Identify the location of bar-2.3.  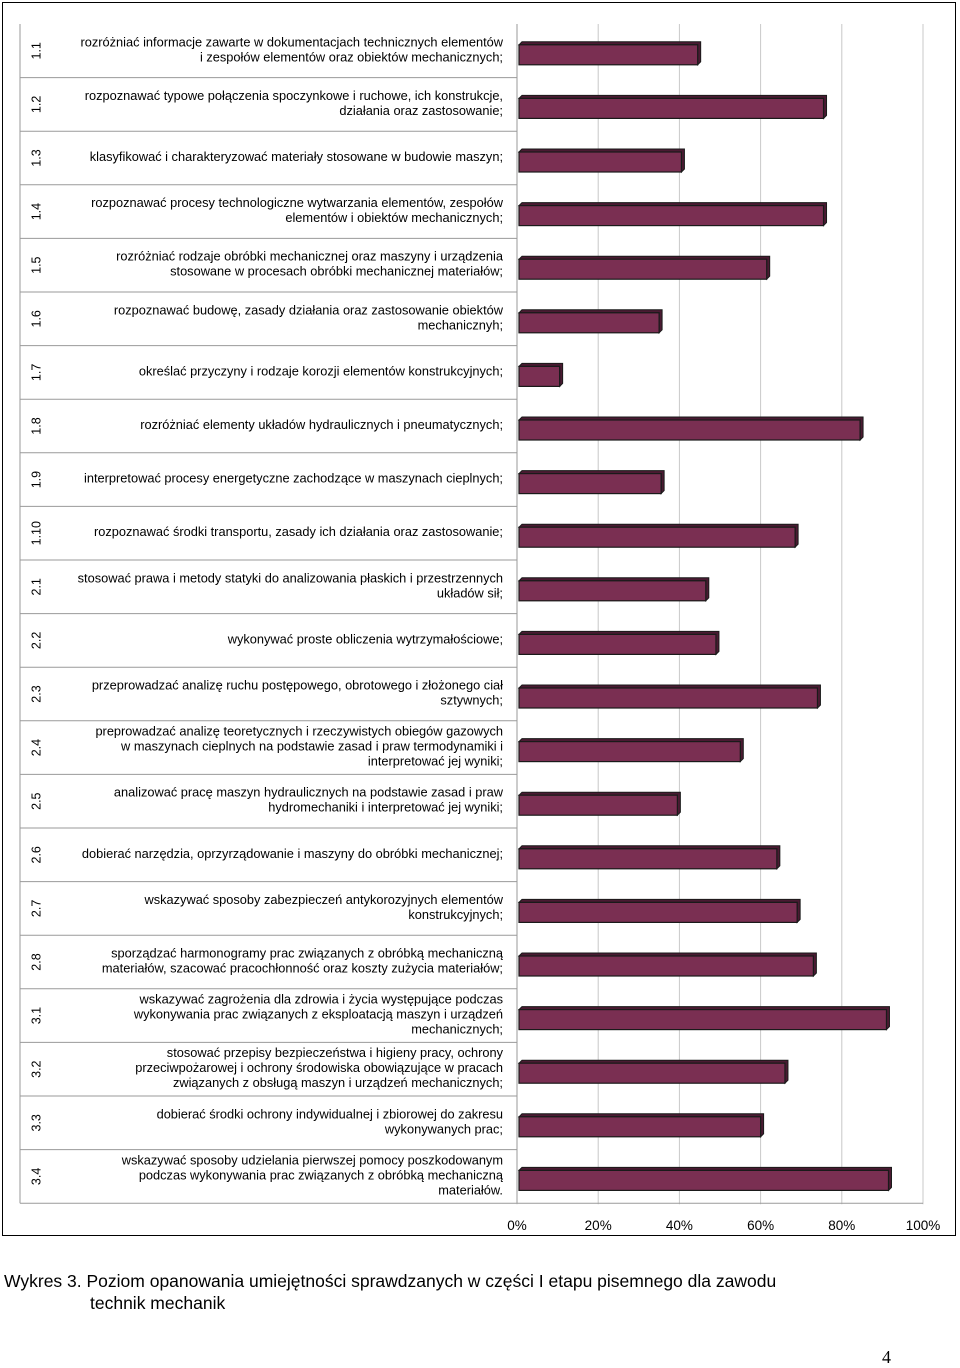
(668, 698).